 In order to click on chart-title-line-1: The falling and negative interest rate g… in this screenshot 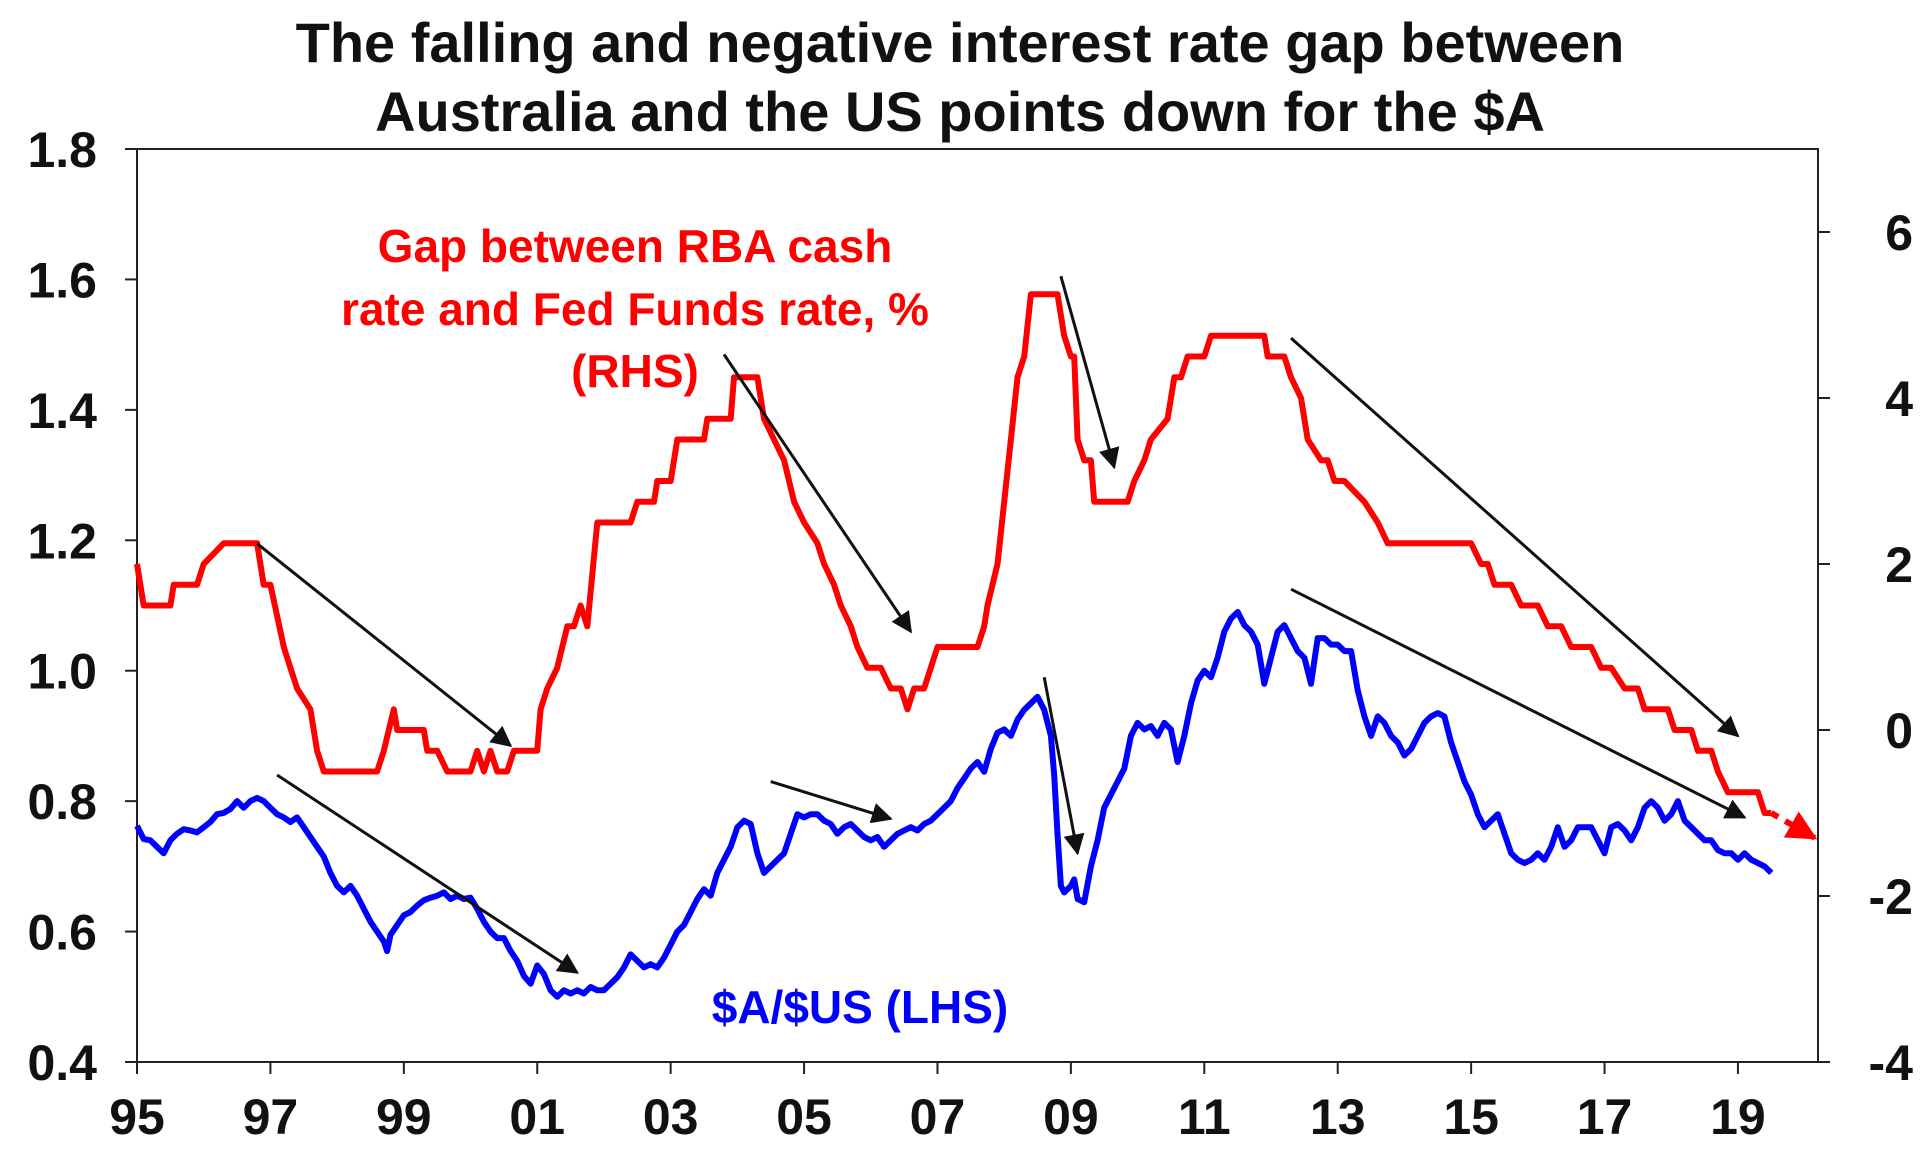, I will do `click(960, 42)`.